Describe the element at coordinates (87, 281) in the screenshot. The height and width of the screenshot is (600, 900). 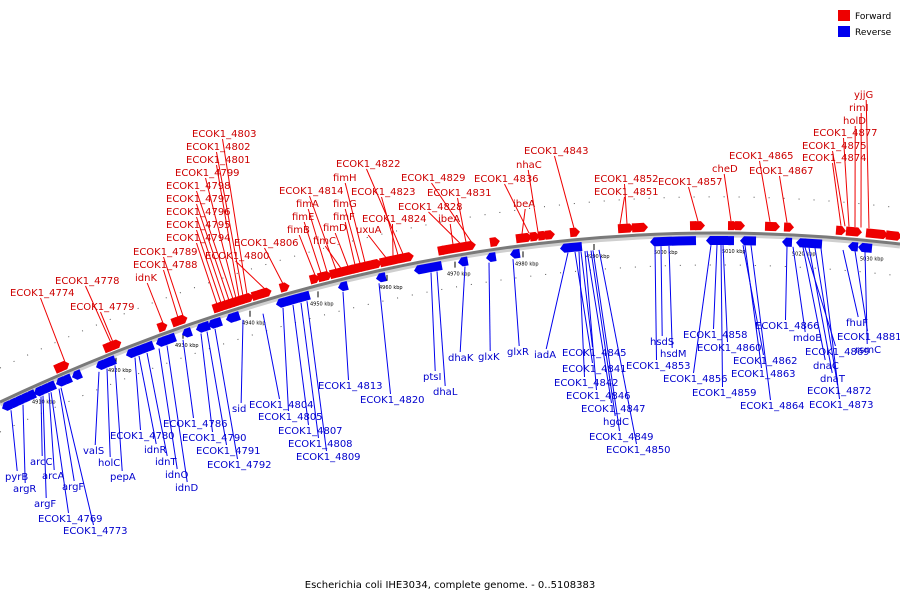
I see `forward-gene-label-ecok1-4778: ECOK1_4778` at that location.